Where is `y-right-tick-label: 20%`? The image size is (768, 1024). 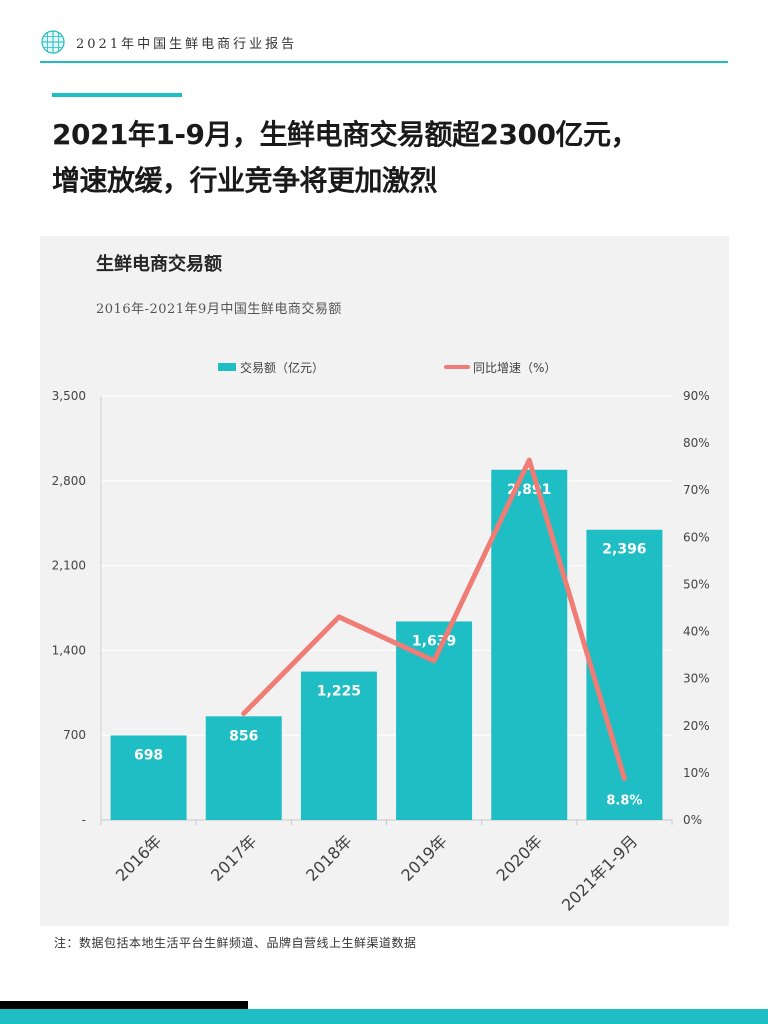 y-right-tick-label: 20% is located at coordinates (696, 726).